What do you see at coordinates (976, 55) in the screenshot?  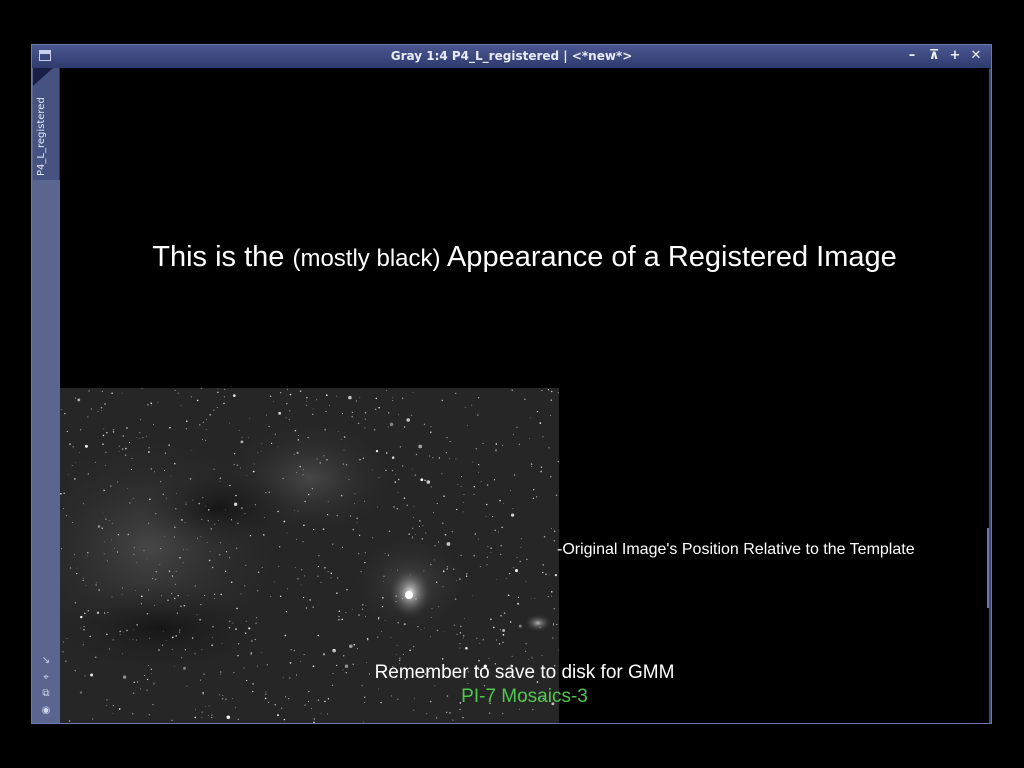 I see `close-icon: ✕` at bounding box center [976, 55].